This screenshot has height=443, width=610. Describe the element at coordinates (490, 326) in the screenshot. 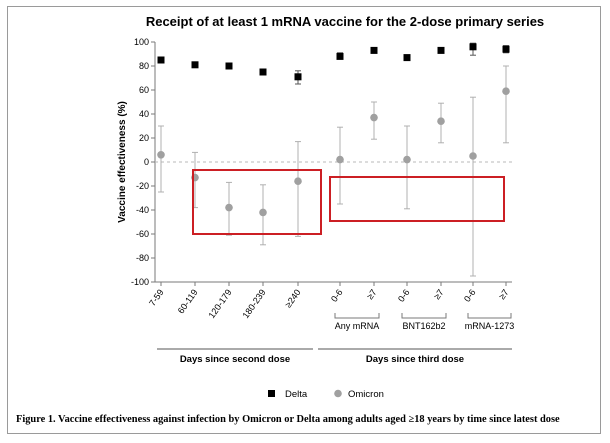

I see `group-label: mRNA-1273` at that location.